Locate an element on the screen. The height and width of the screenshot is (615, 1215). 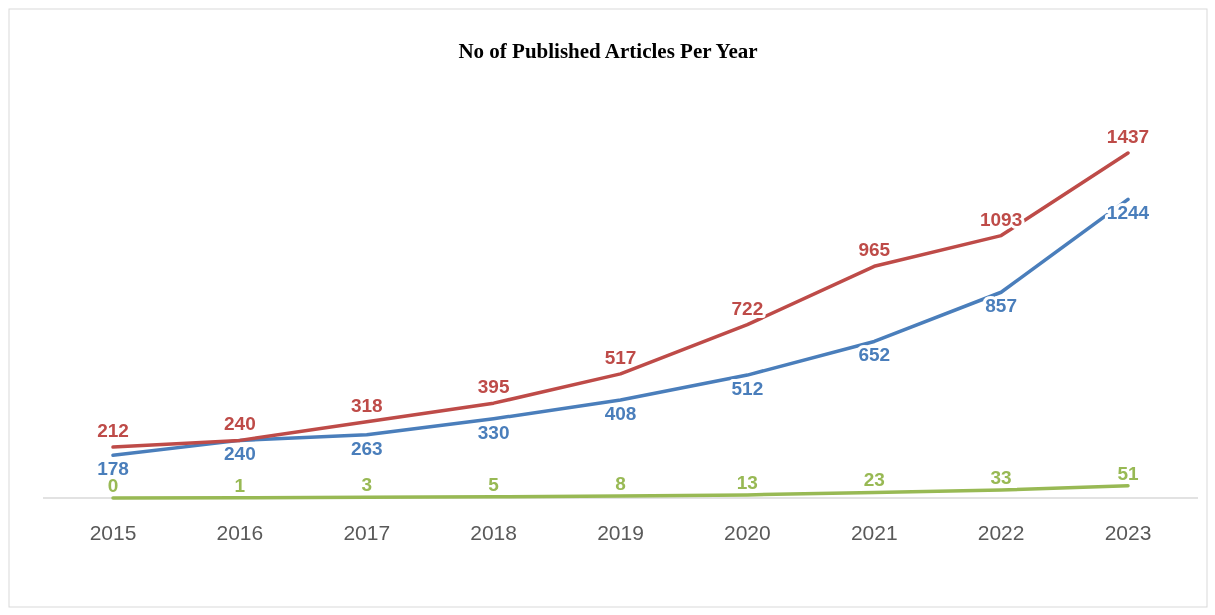
data-label: 965 is located at coordinates (874, 250).